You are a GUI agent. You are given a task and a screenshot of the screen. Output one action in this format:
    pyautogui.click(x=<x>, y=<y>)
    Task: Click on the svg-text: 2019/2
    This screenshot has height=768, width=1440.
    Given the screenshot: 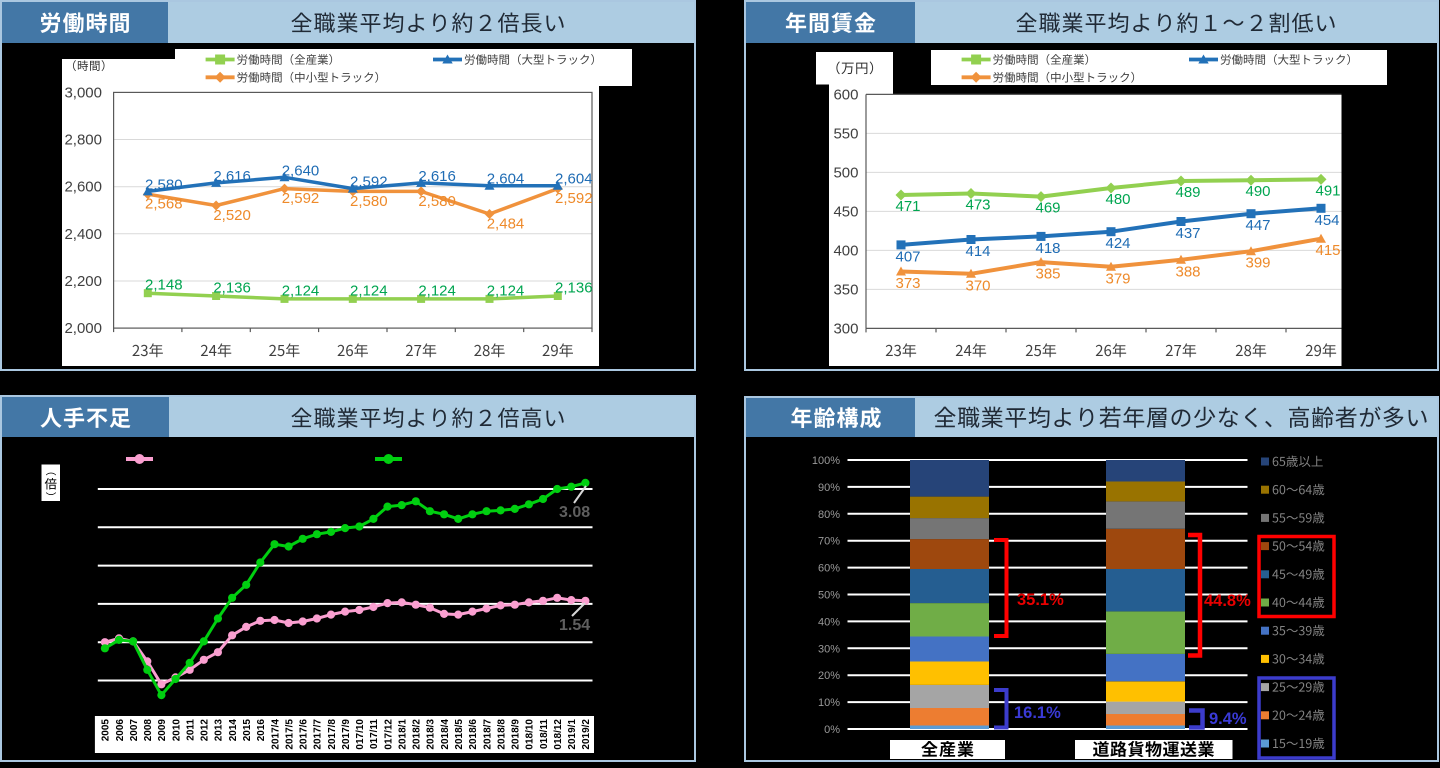 What is the action you would take?
    pyautogui.click(x=586, y=734)
    